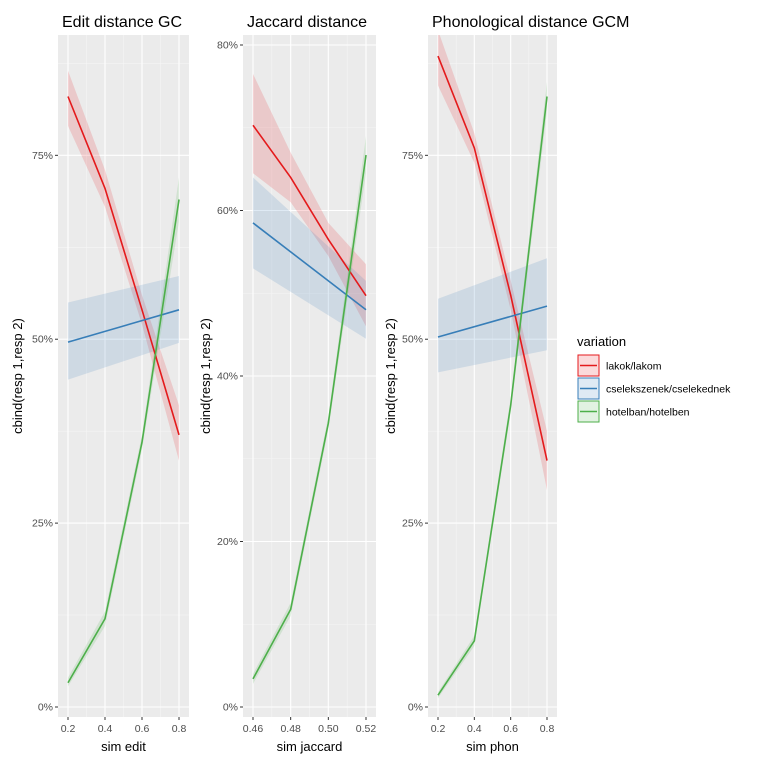  What do you see at coordinates (648, 413) in the screenshot?
I see `legend-label: hotelban/hotelben` at bounding box center [648, 413].